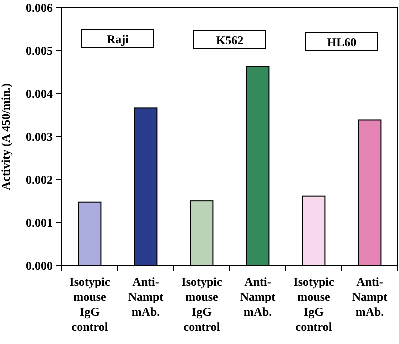 Image resolution: width=399 pixels, height=344 pixels. I want to click on y-tick-label: 0.006, so click(39, 7).